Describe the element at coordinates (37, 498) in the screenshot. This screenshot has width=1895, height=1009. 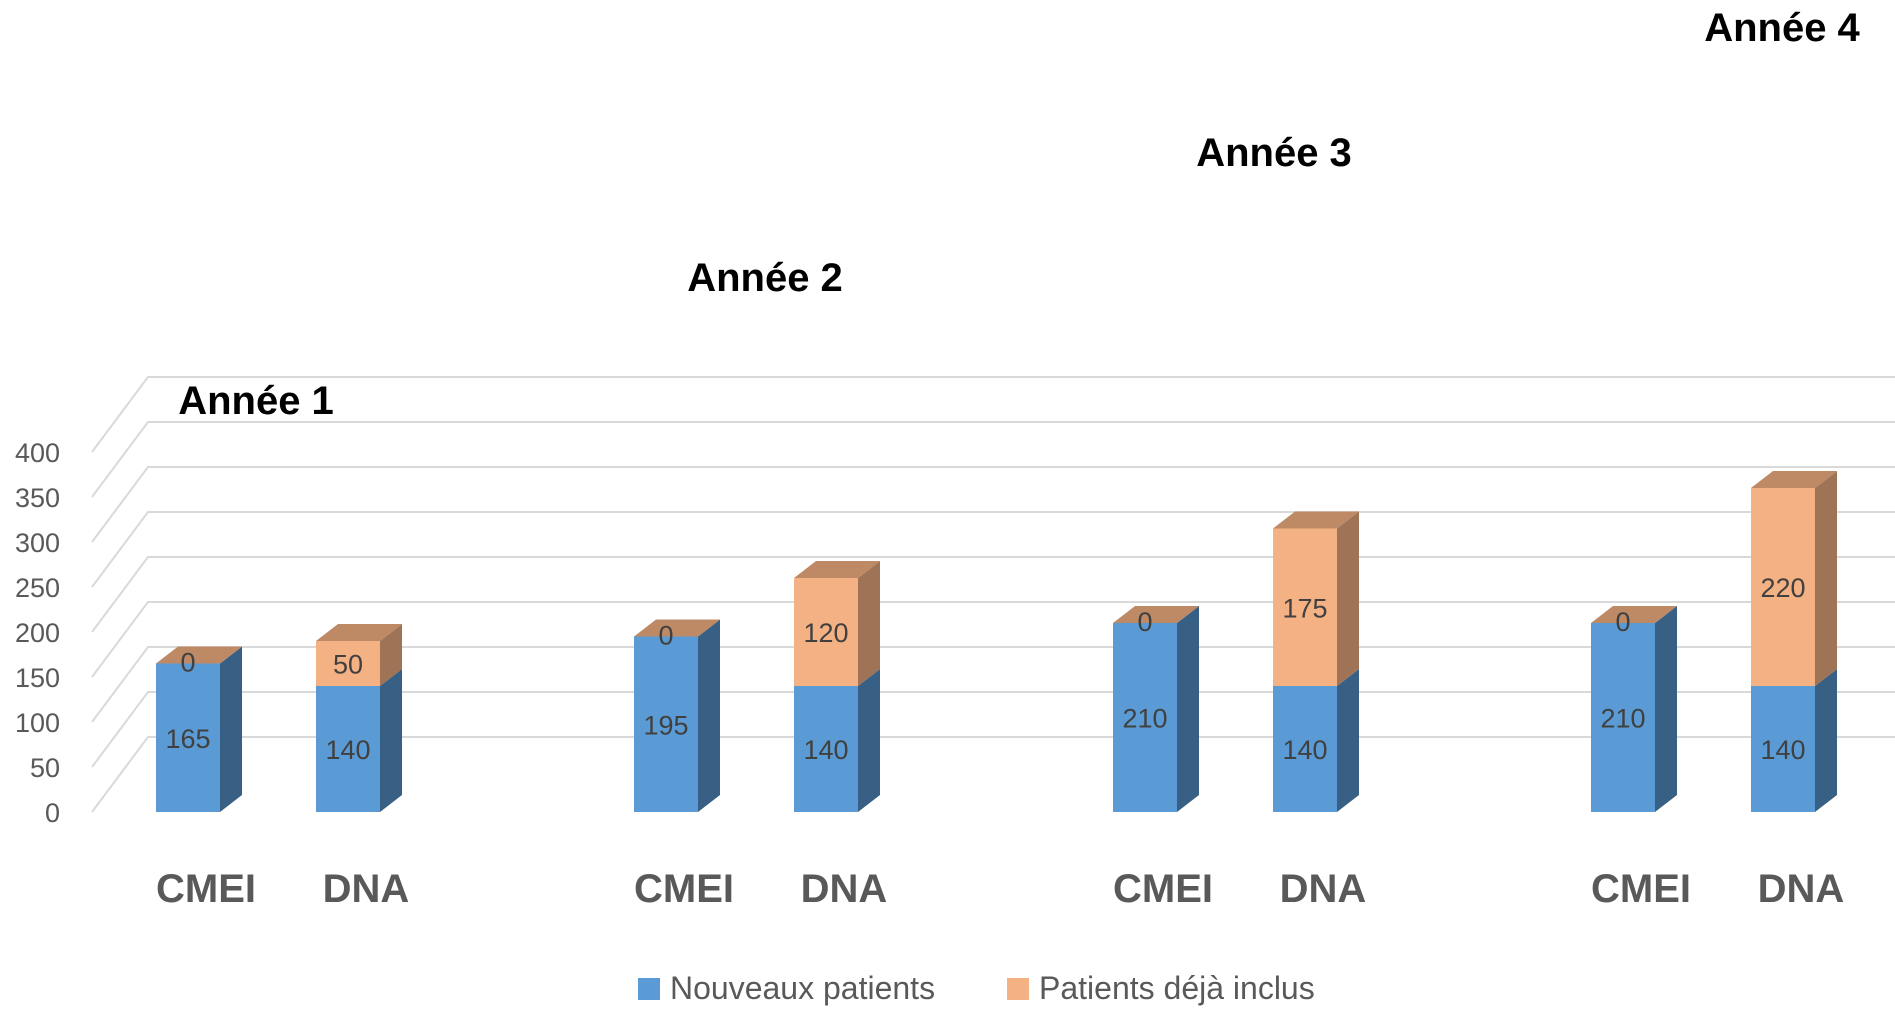
I see `y-tick-label: 350` at that location.